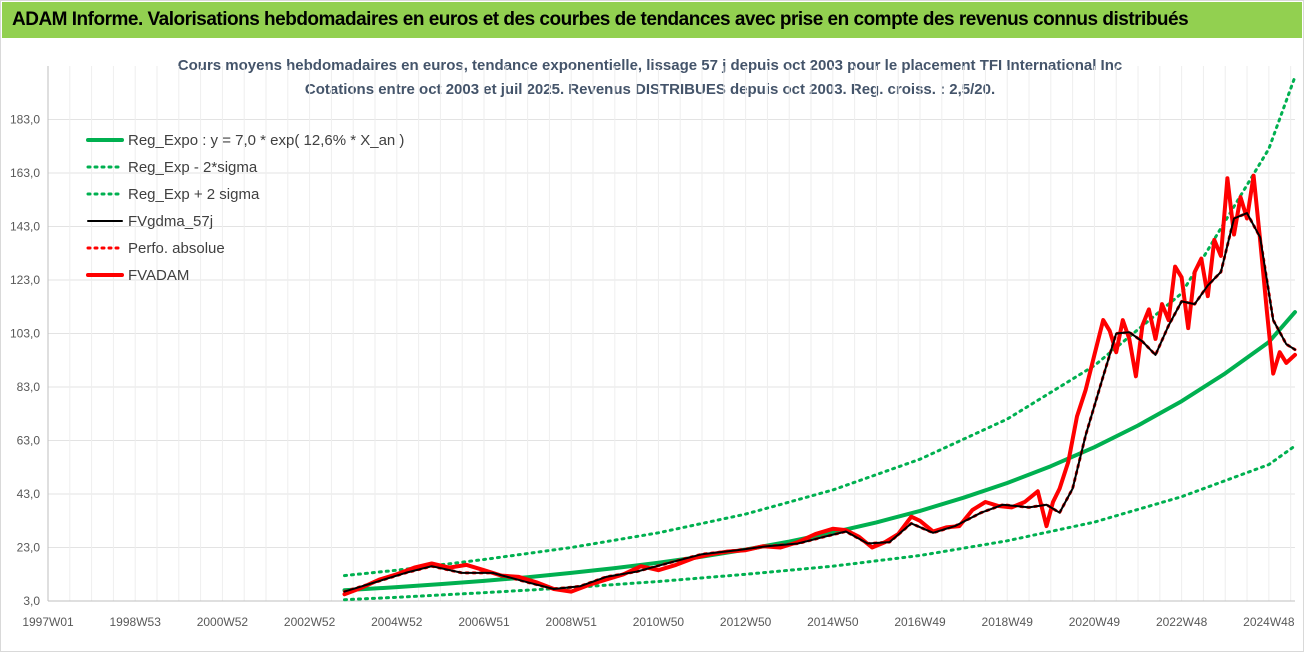 The image size is (1304, 652). I want to click on y-tick-label: 23,0, so click(29, 548).